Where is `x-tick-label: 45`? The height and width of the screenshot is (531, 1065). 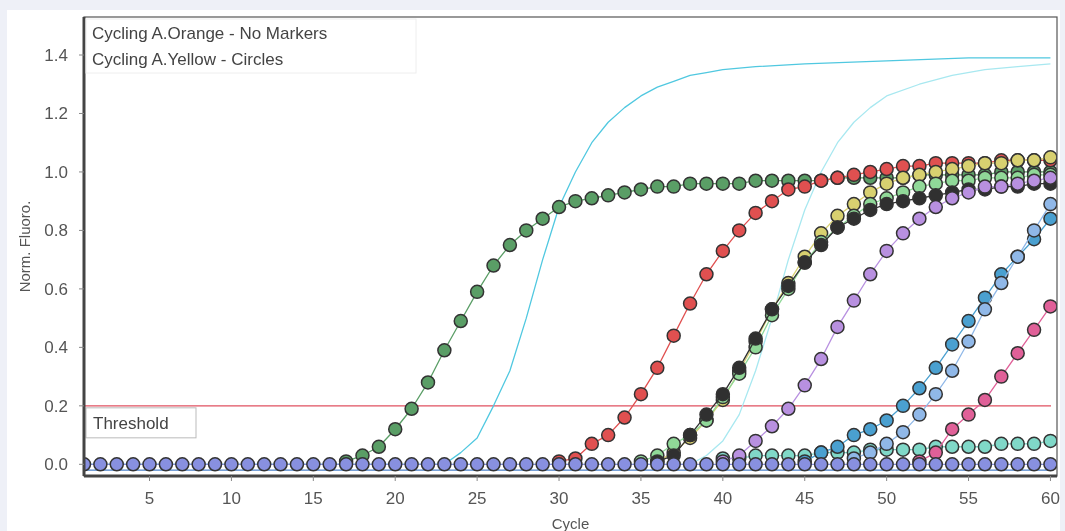
x-tick-label: 45 is located at coordinates (805, 498).